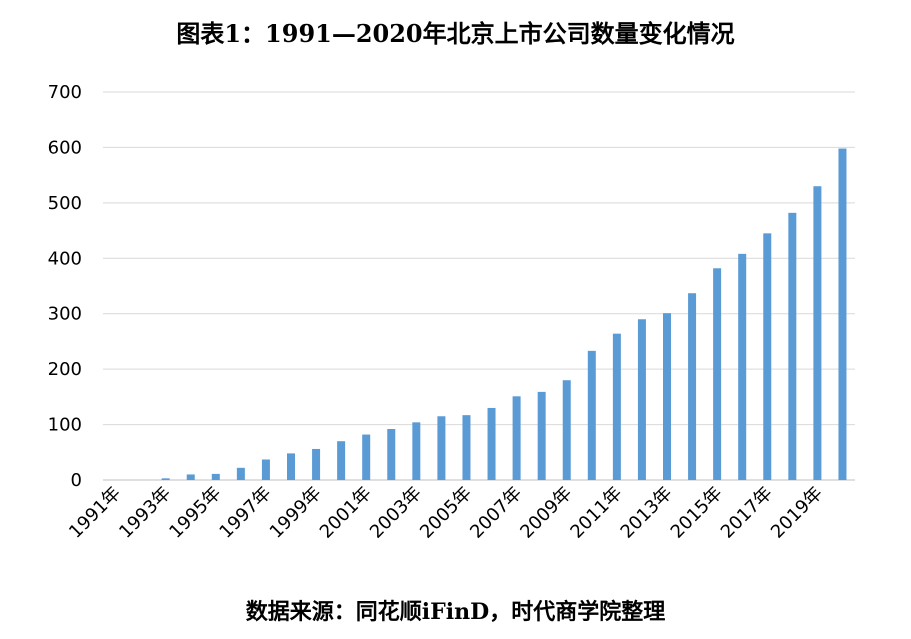 Image resolution: width=911 pixels, height=639 pixels. What do you see at coordinates (76, 480) in the screenshot?
I see `y-tick-label: 0` at bounding box center [76, 480].